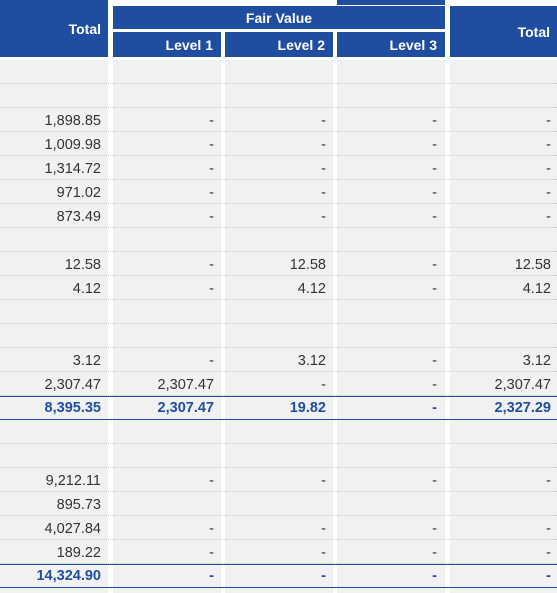  I want to click on table-row: 1,898.85 - - - -, so click(278, 120).